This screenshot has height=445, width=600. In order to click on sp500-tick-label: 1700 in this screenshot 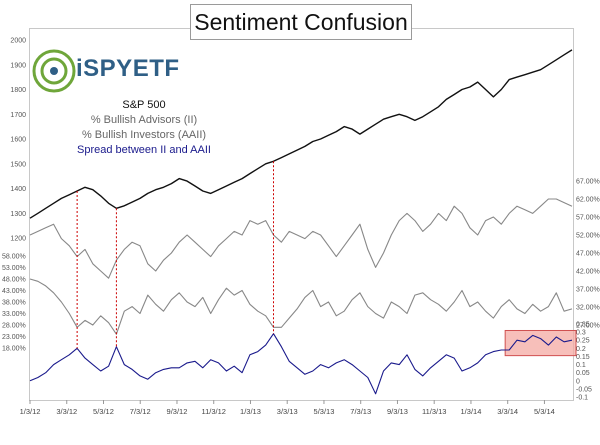, I will do `click(18, 115)`.